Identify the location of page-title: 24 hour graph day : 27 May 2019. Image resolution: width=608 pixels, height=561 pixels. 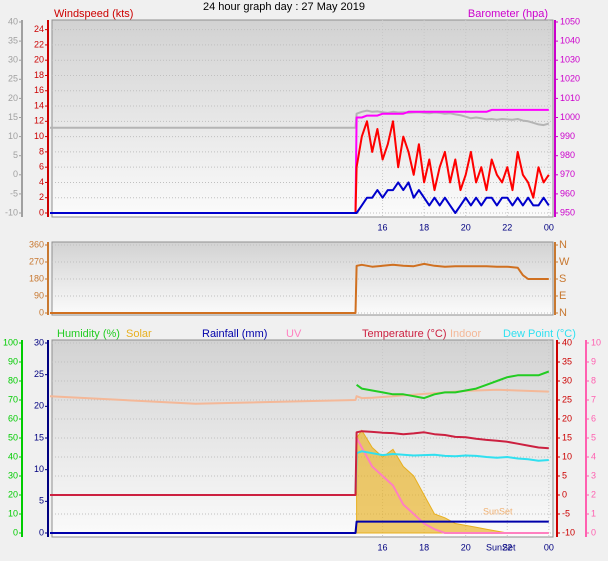
(284, 7).